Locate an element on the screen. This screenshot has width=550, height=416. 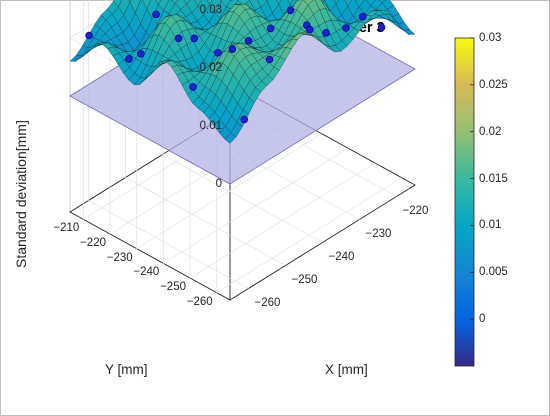
y-tick-label: −250 is located at coordinates (173, 287).